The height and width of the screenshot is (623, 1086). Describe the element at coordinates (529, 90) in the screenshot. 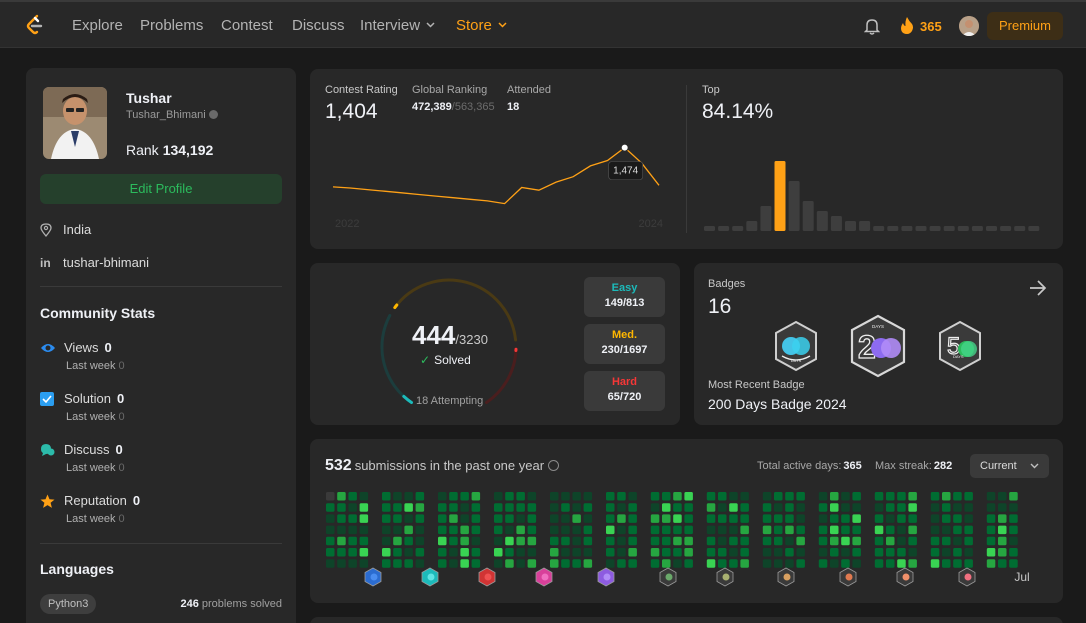

I see `attended-label: Attended` at that location.